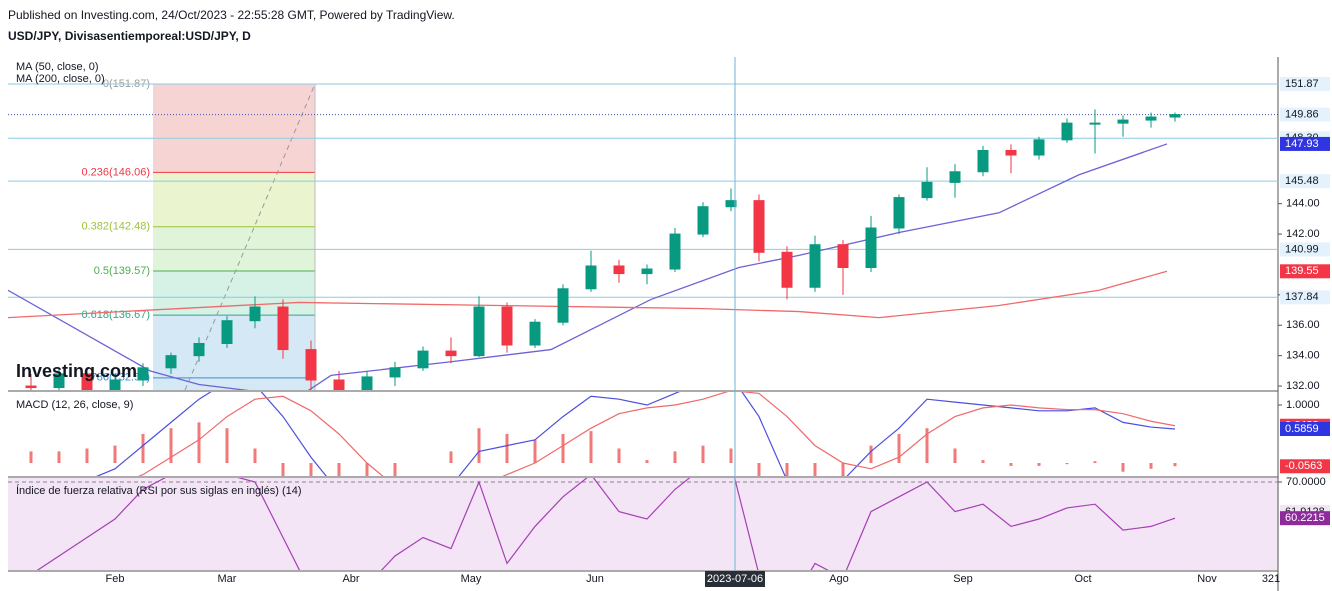 Image resolution: width=1332 pixels, height=591 pixels. I want to click on y-tick-label: 70.0000, so click(1306, 482).